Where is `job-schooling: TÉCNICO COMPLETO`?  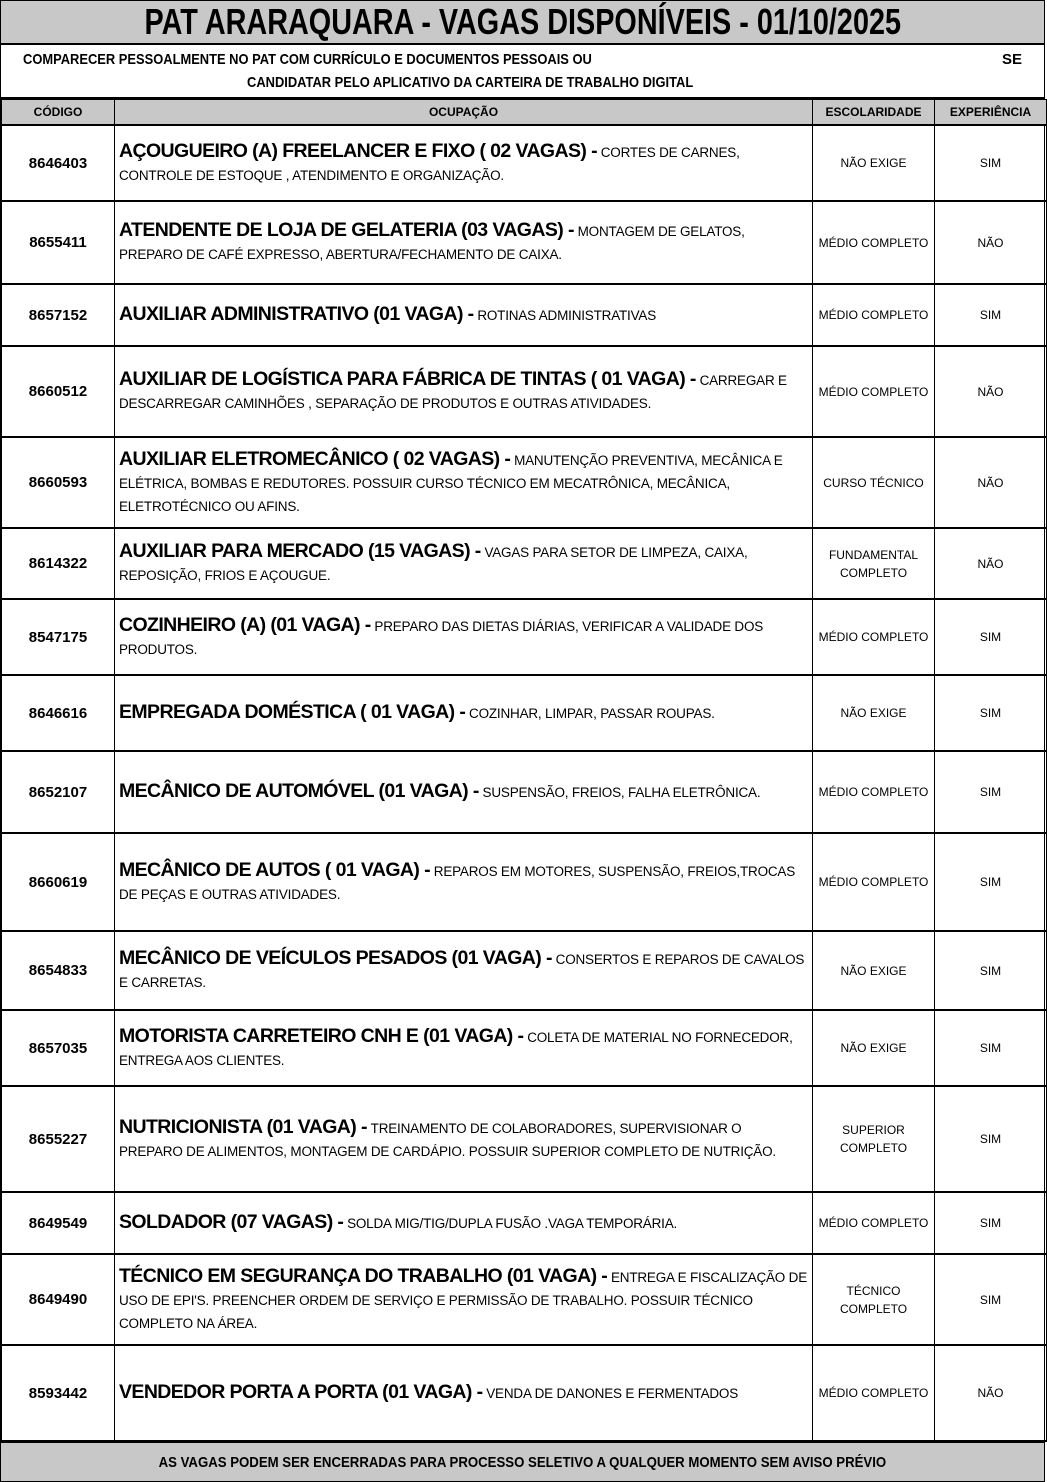 job-schooling: TÉCNICO COMPLETO is located at coordinates (873, 1299).